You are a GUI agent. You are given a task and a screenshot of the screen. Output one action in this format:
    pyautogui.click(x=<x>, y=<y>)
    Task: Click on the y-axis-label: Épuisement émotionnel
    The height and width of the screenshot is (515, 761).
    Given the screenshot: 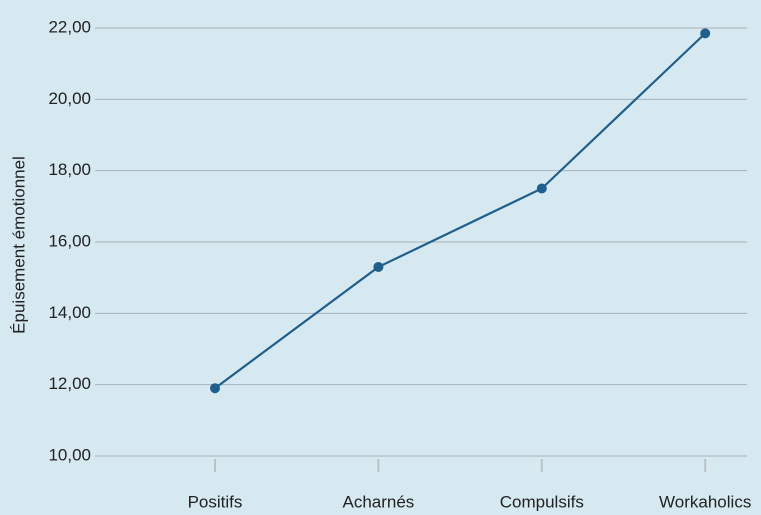 What is the action you would take?
    pyautogui.click(x=18, y=245)
    